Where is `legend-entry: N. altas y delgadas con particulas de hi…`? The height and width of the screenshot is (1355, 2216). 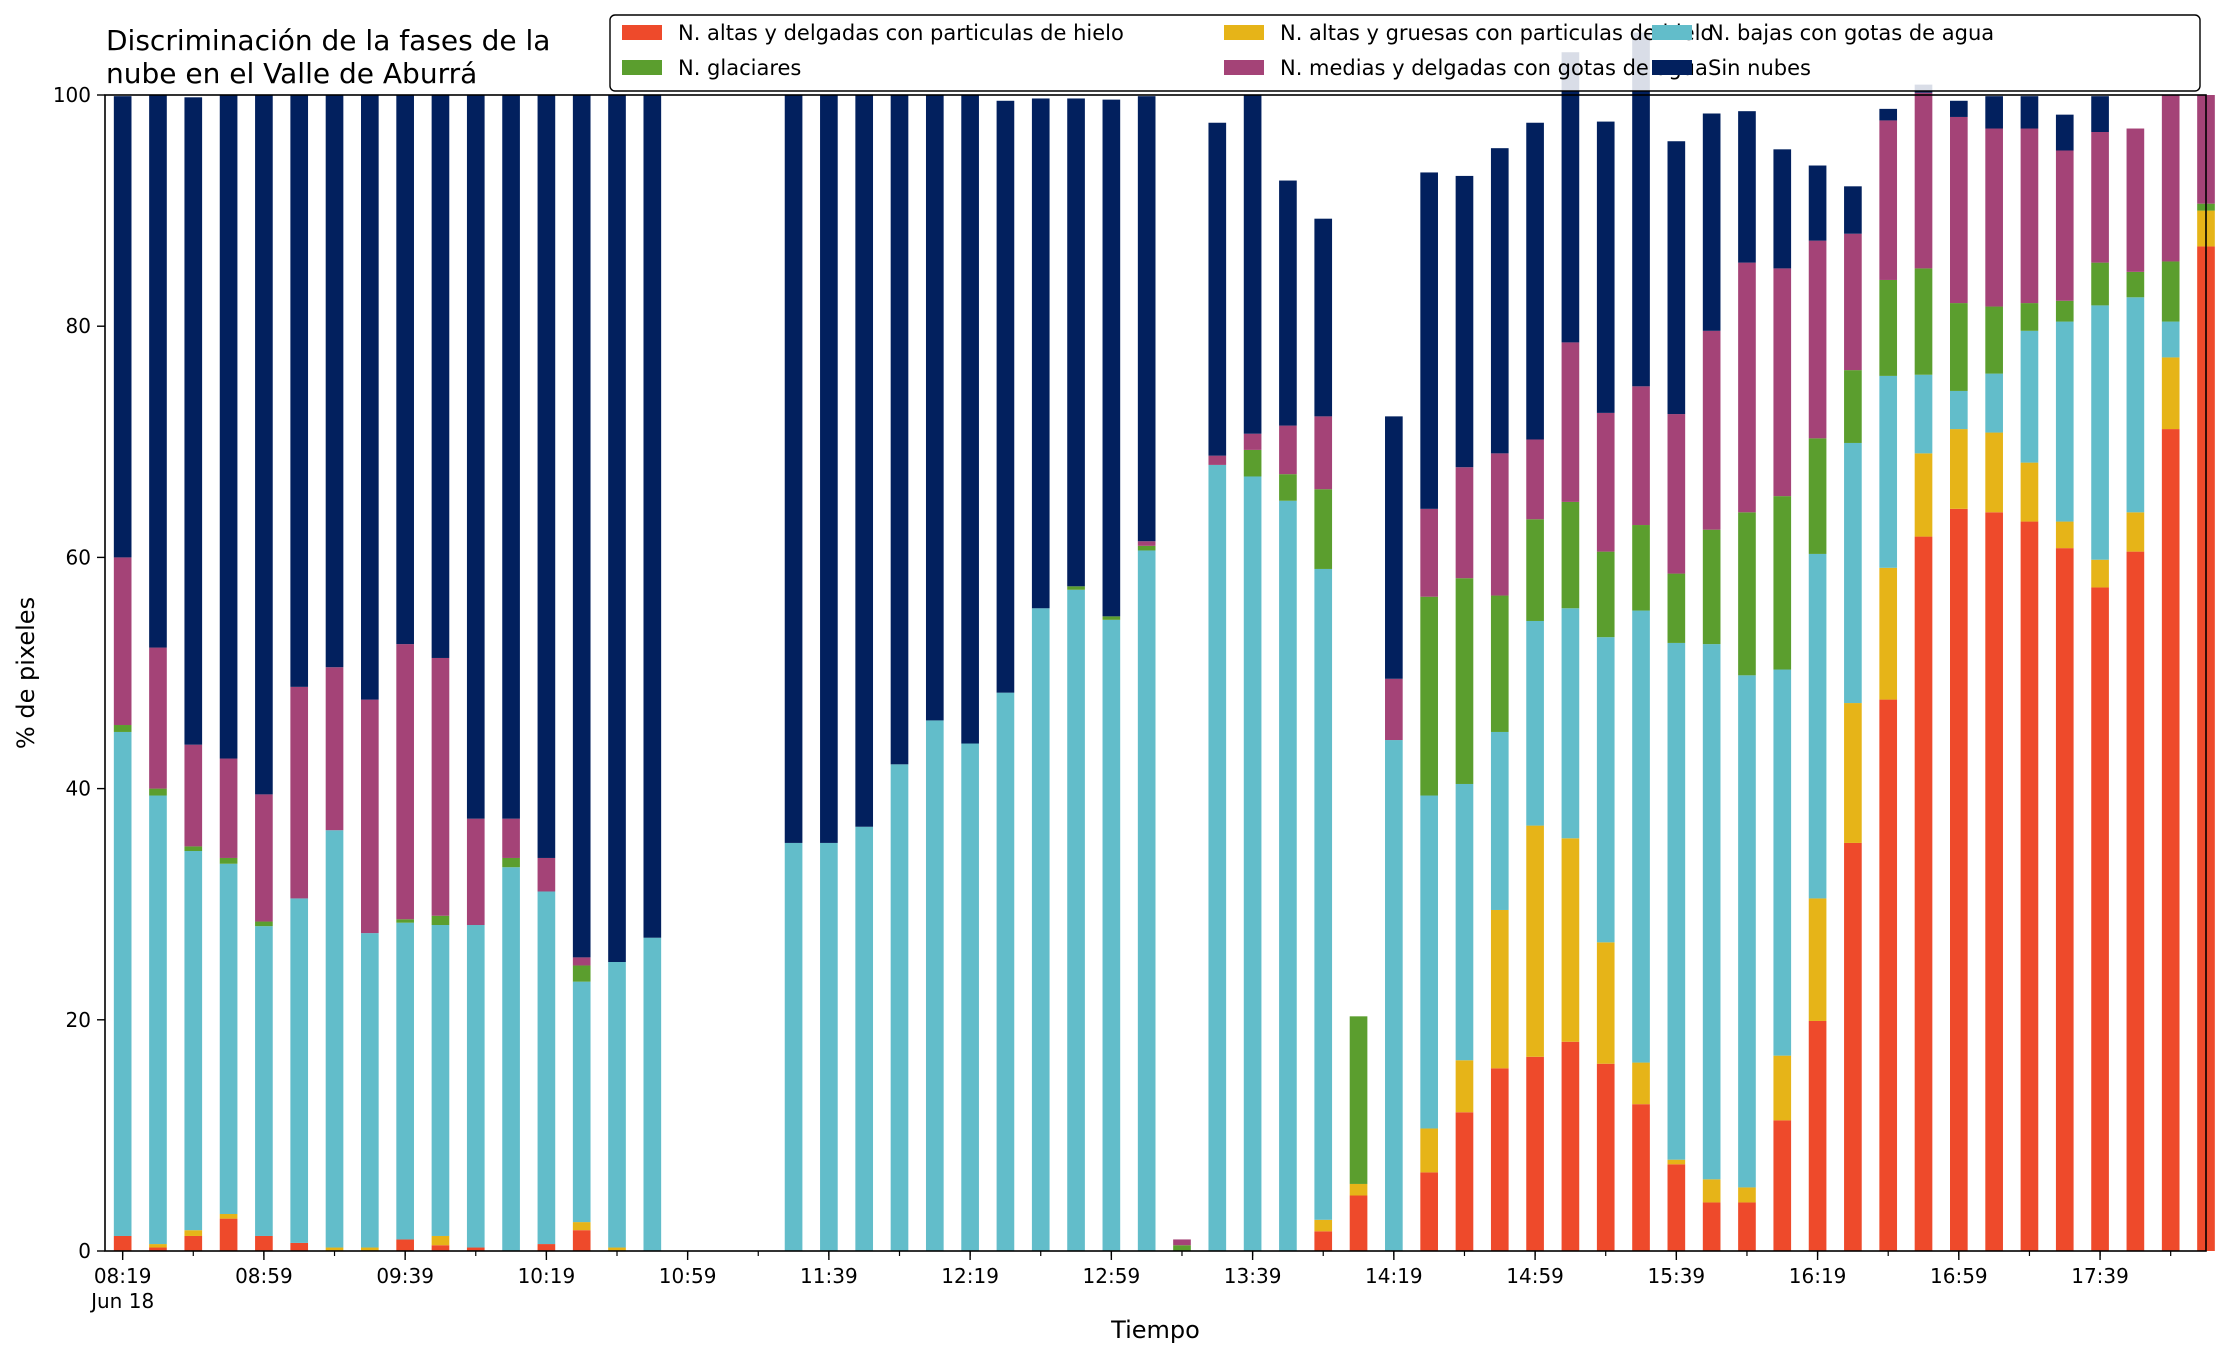 legend-entry: N. altas y delgadas con particulas de hi… is located at coordinates (901, 33).